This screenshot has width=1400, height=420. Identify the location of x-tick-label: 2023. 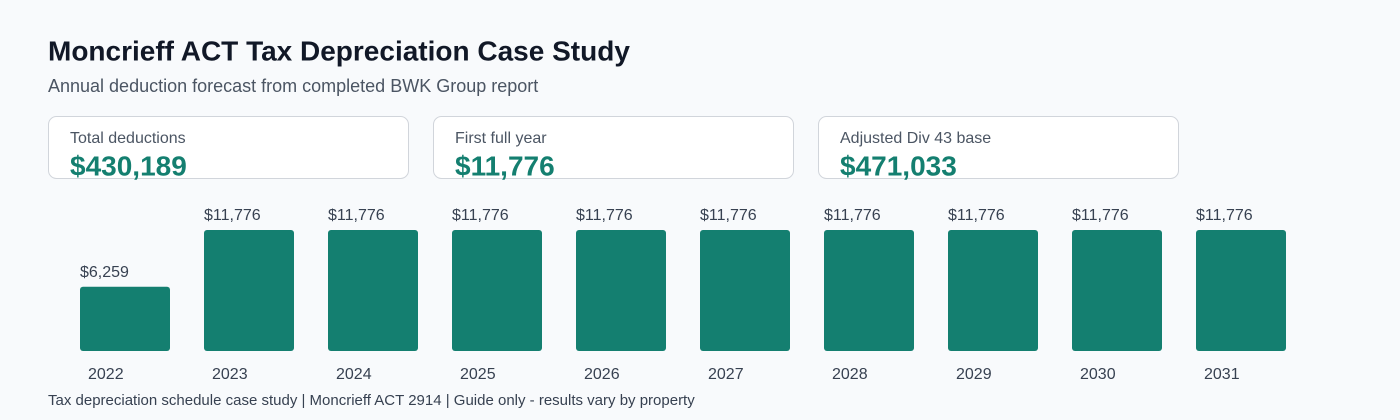
(230, 374).